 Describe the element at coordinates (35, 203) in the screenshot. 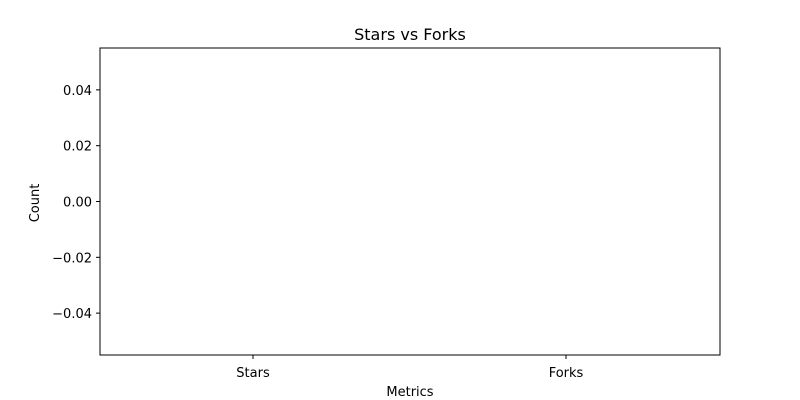

I see `y-axis-label: Count` at that location.